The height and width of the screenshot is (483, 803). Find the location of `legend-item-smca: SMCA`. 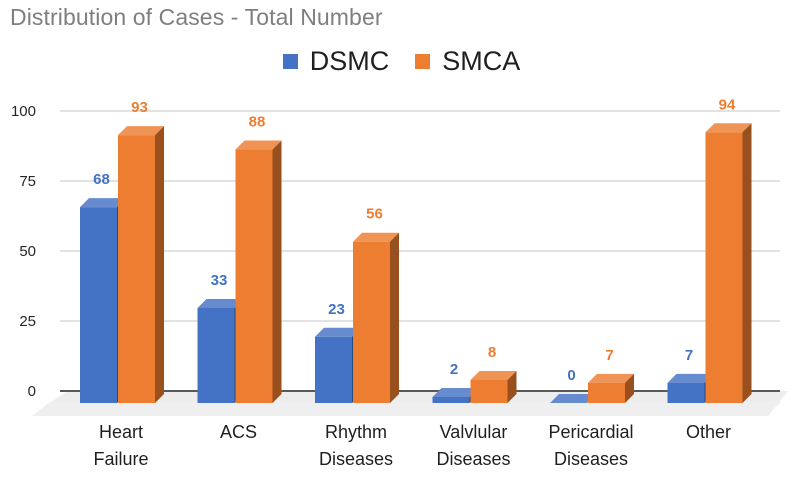

legend-item-smca: SMCA is located at coordinates (467, 61).